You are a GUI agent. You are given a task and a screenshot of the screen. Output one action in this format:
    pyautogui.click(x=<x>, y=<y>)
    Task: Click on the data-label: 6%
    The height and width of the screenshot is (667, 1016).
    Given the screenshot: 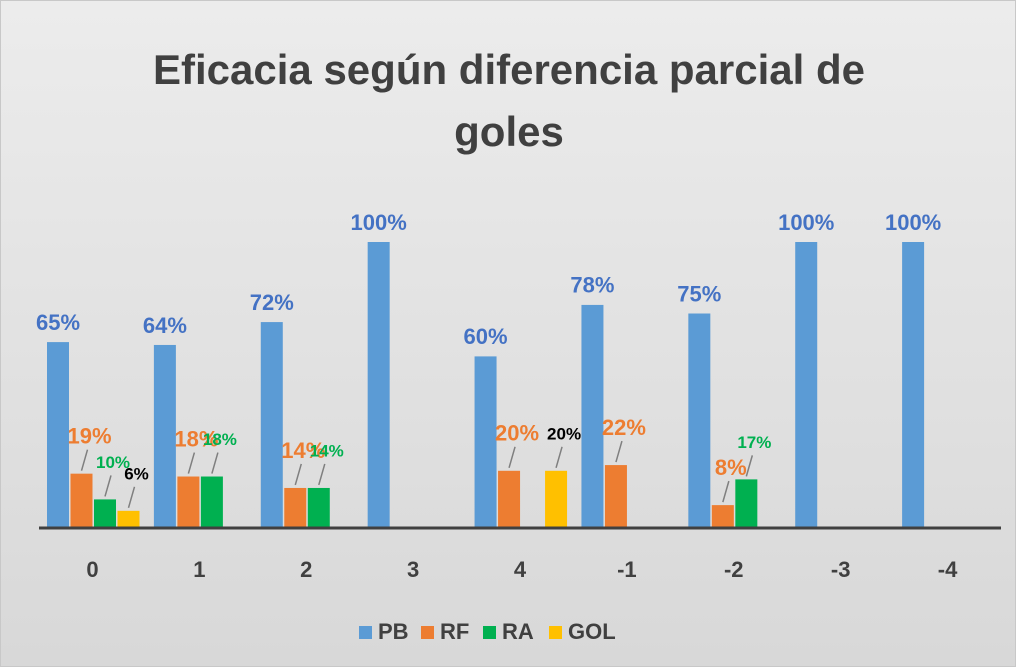 What is the action you would take?
    pyautogui.click(x=136, y=473)
    